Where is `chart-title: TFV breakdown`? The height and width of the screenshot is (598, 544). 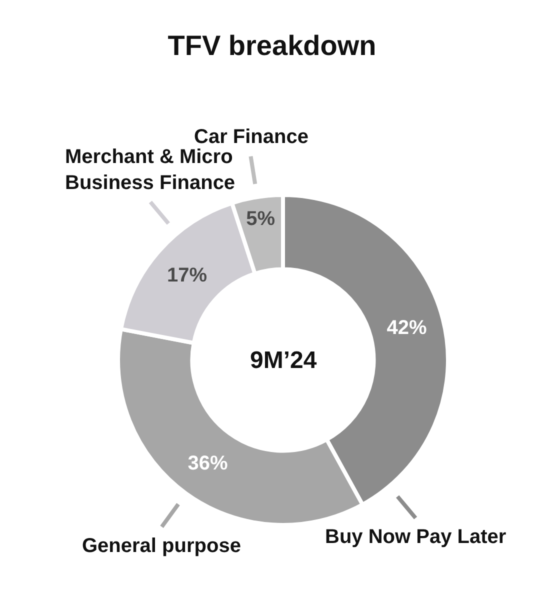
chart-title: TFV breakdown is located at coordinates (272, 45).